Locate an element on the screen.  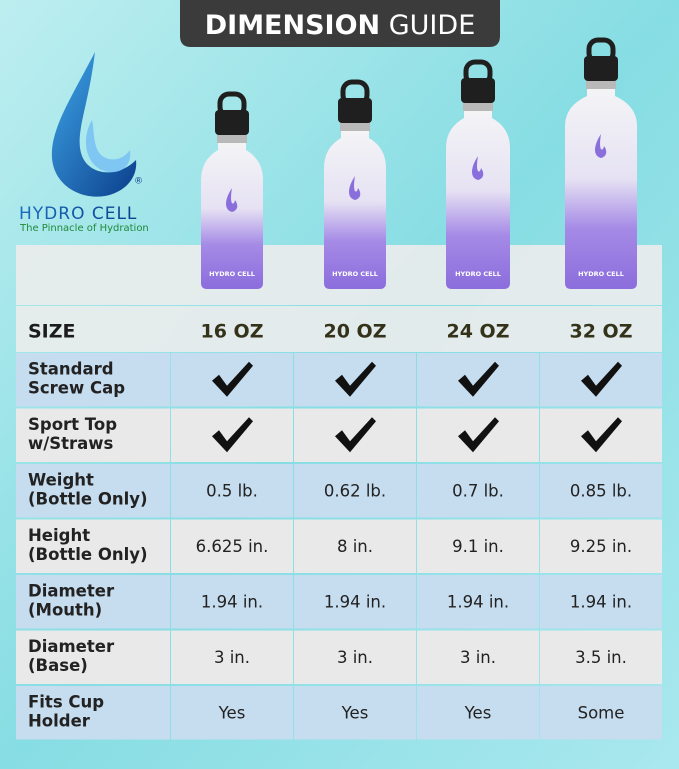
header-box is located at coordinates (340, 23).